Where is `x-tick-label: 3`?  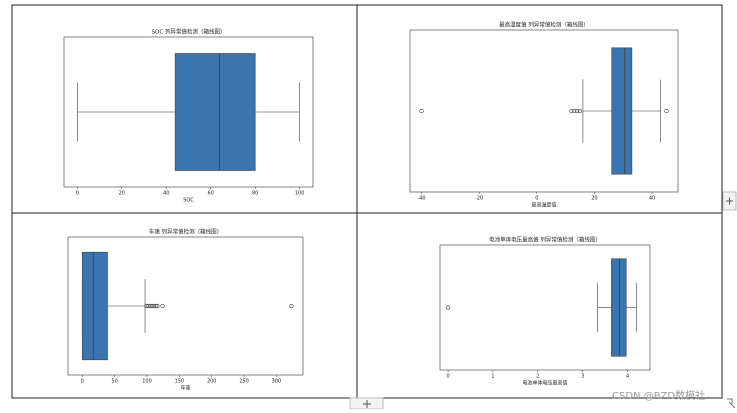 x-tick-label: 3 is located at coordinates (582, 377).